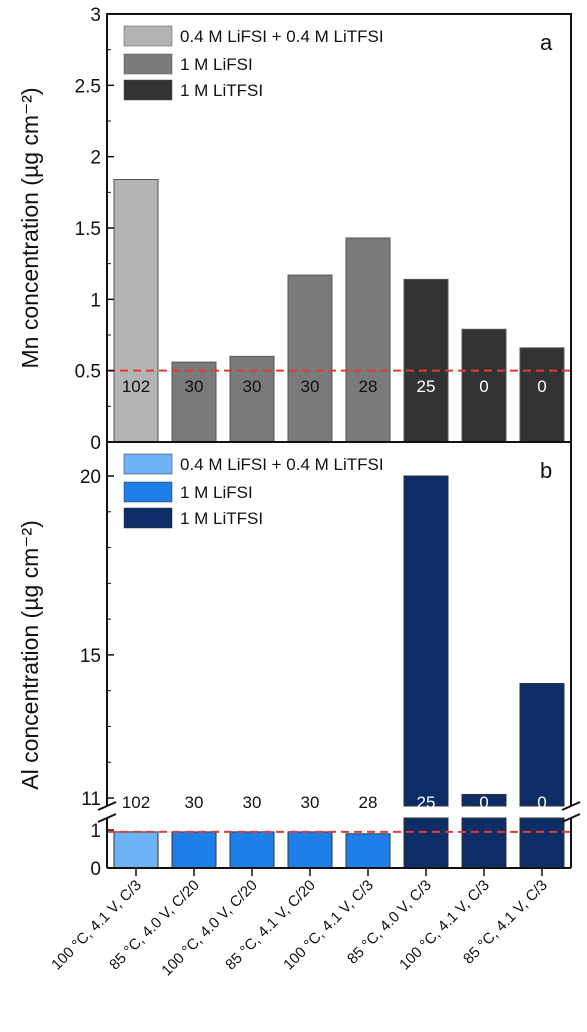 The image size is (587, 1032). I want to click on bar-label-a-2: 30, so click(194, 386).